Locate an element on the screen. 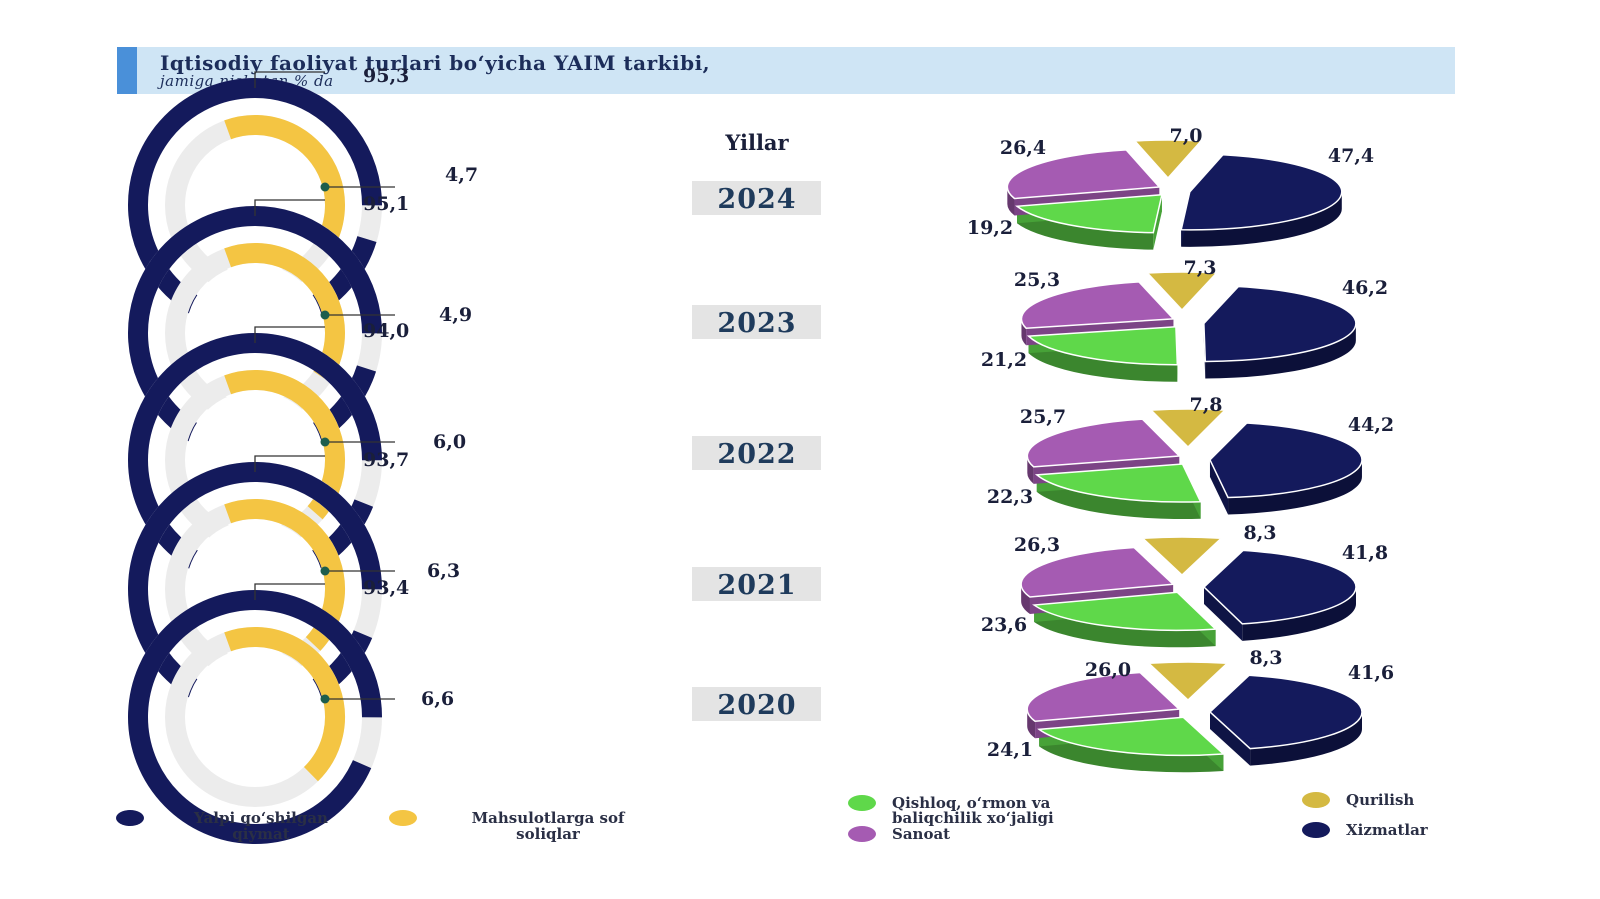 This screenshot has height=899, width=1600. legend-label: Sanoat is located at coordinates (921, 834).